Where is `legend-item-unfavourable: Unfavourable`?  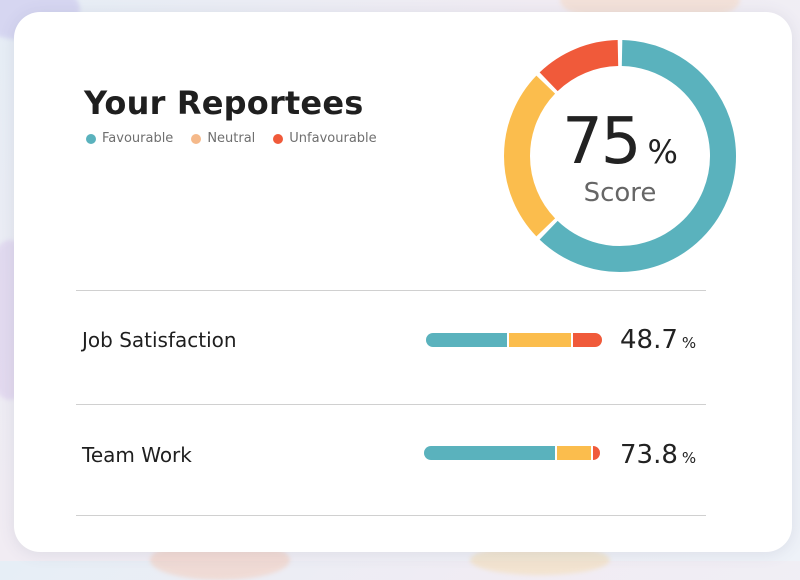
legend-item-unfavourable: Unfavourable is located at coordinates (325, 138).